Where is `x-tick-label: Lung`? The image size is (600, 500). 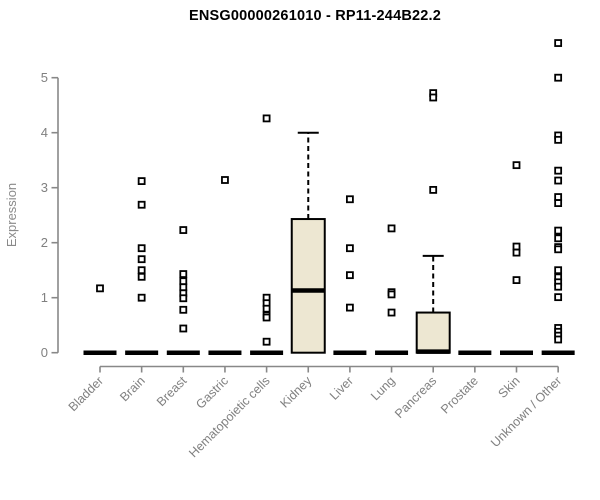 x-tick-label: Lung is located at coordinates (383, 389).